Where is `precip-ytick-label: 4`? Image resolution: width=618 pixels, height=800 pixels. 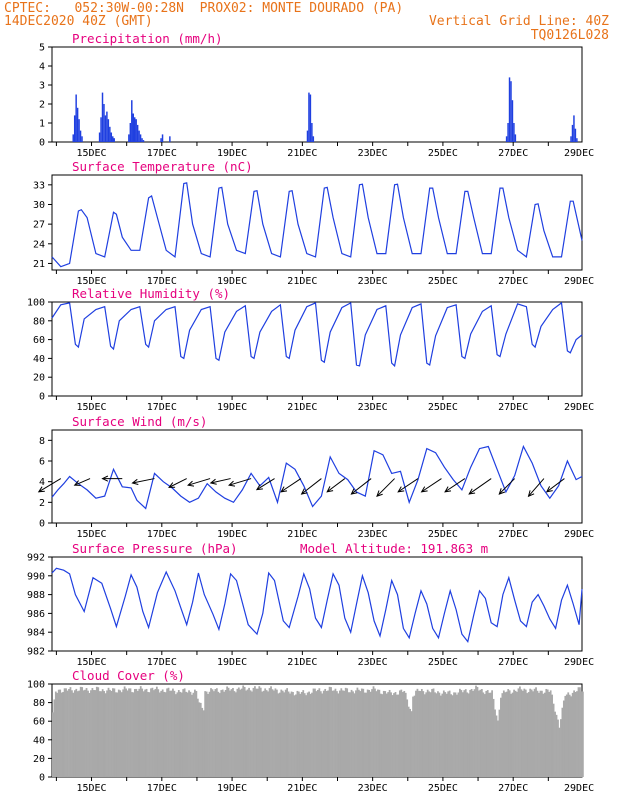 precip-ytick-label: 4 is located at coordinates (42, 67).